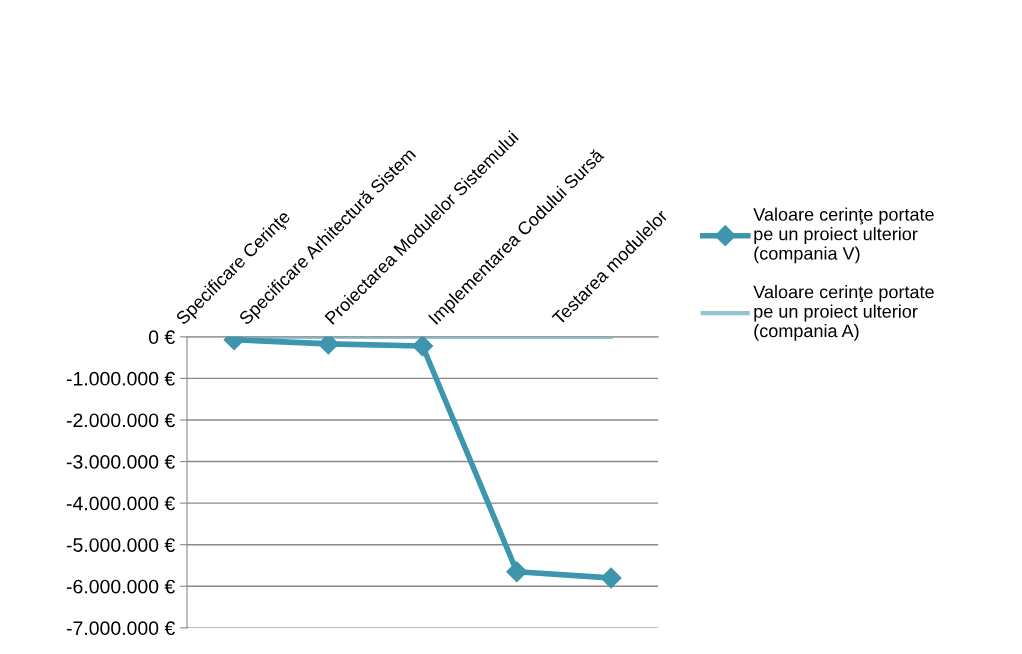  Describe the element at coordinates (120, 503) in the screenshot. I see `y-tick-label: -4.000.000 €` at that location.